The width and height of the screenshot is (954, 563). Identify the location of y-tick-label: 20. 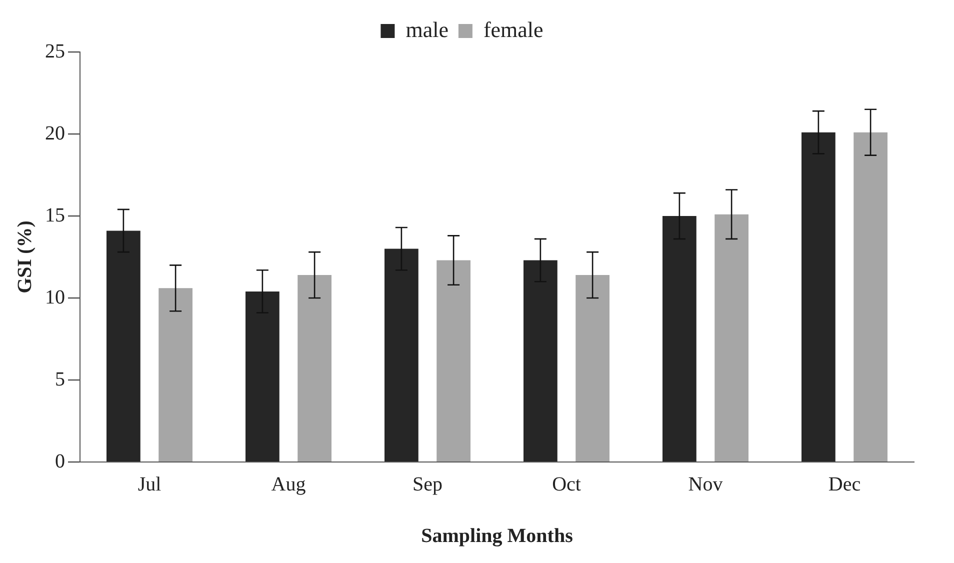
(55, 133).